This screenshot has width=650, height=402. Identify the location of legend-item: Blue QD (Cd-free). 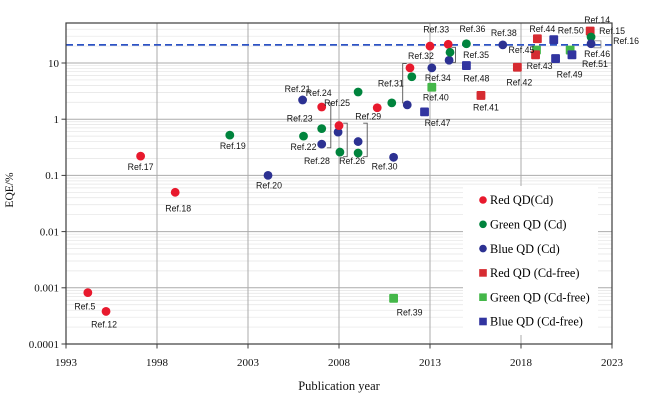
(531, 322).